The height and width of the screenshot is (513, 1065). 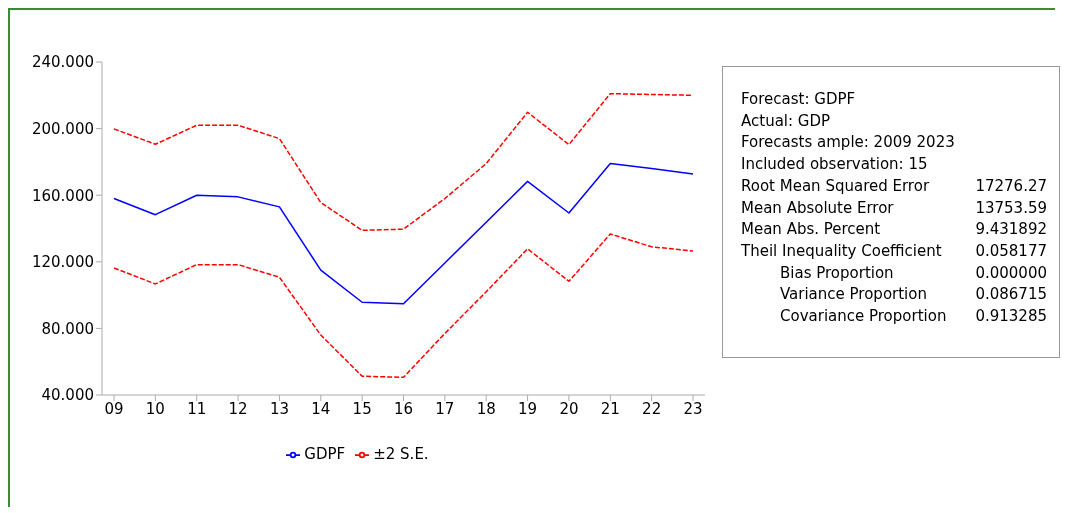 What do you see at coordinates (403, 162) in the screenshot?
I see `line-series` at bounding box center [403, 162].